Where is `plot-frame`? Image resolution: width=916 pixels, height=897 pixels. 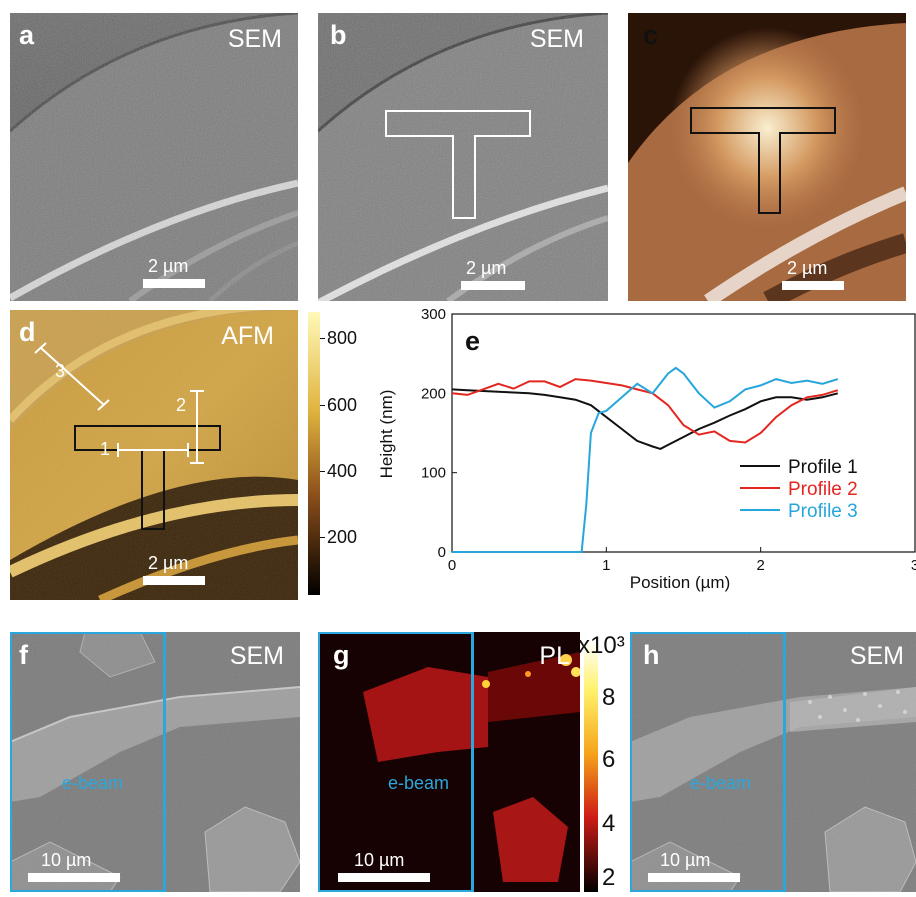 plot-frame is located at coordinates (683, 433).